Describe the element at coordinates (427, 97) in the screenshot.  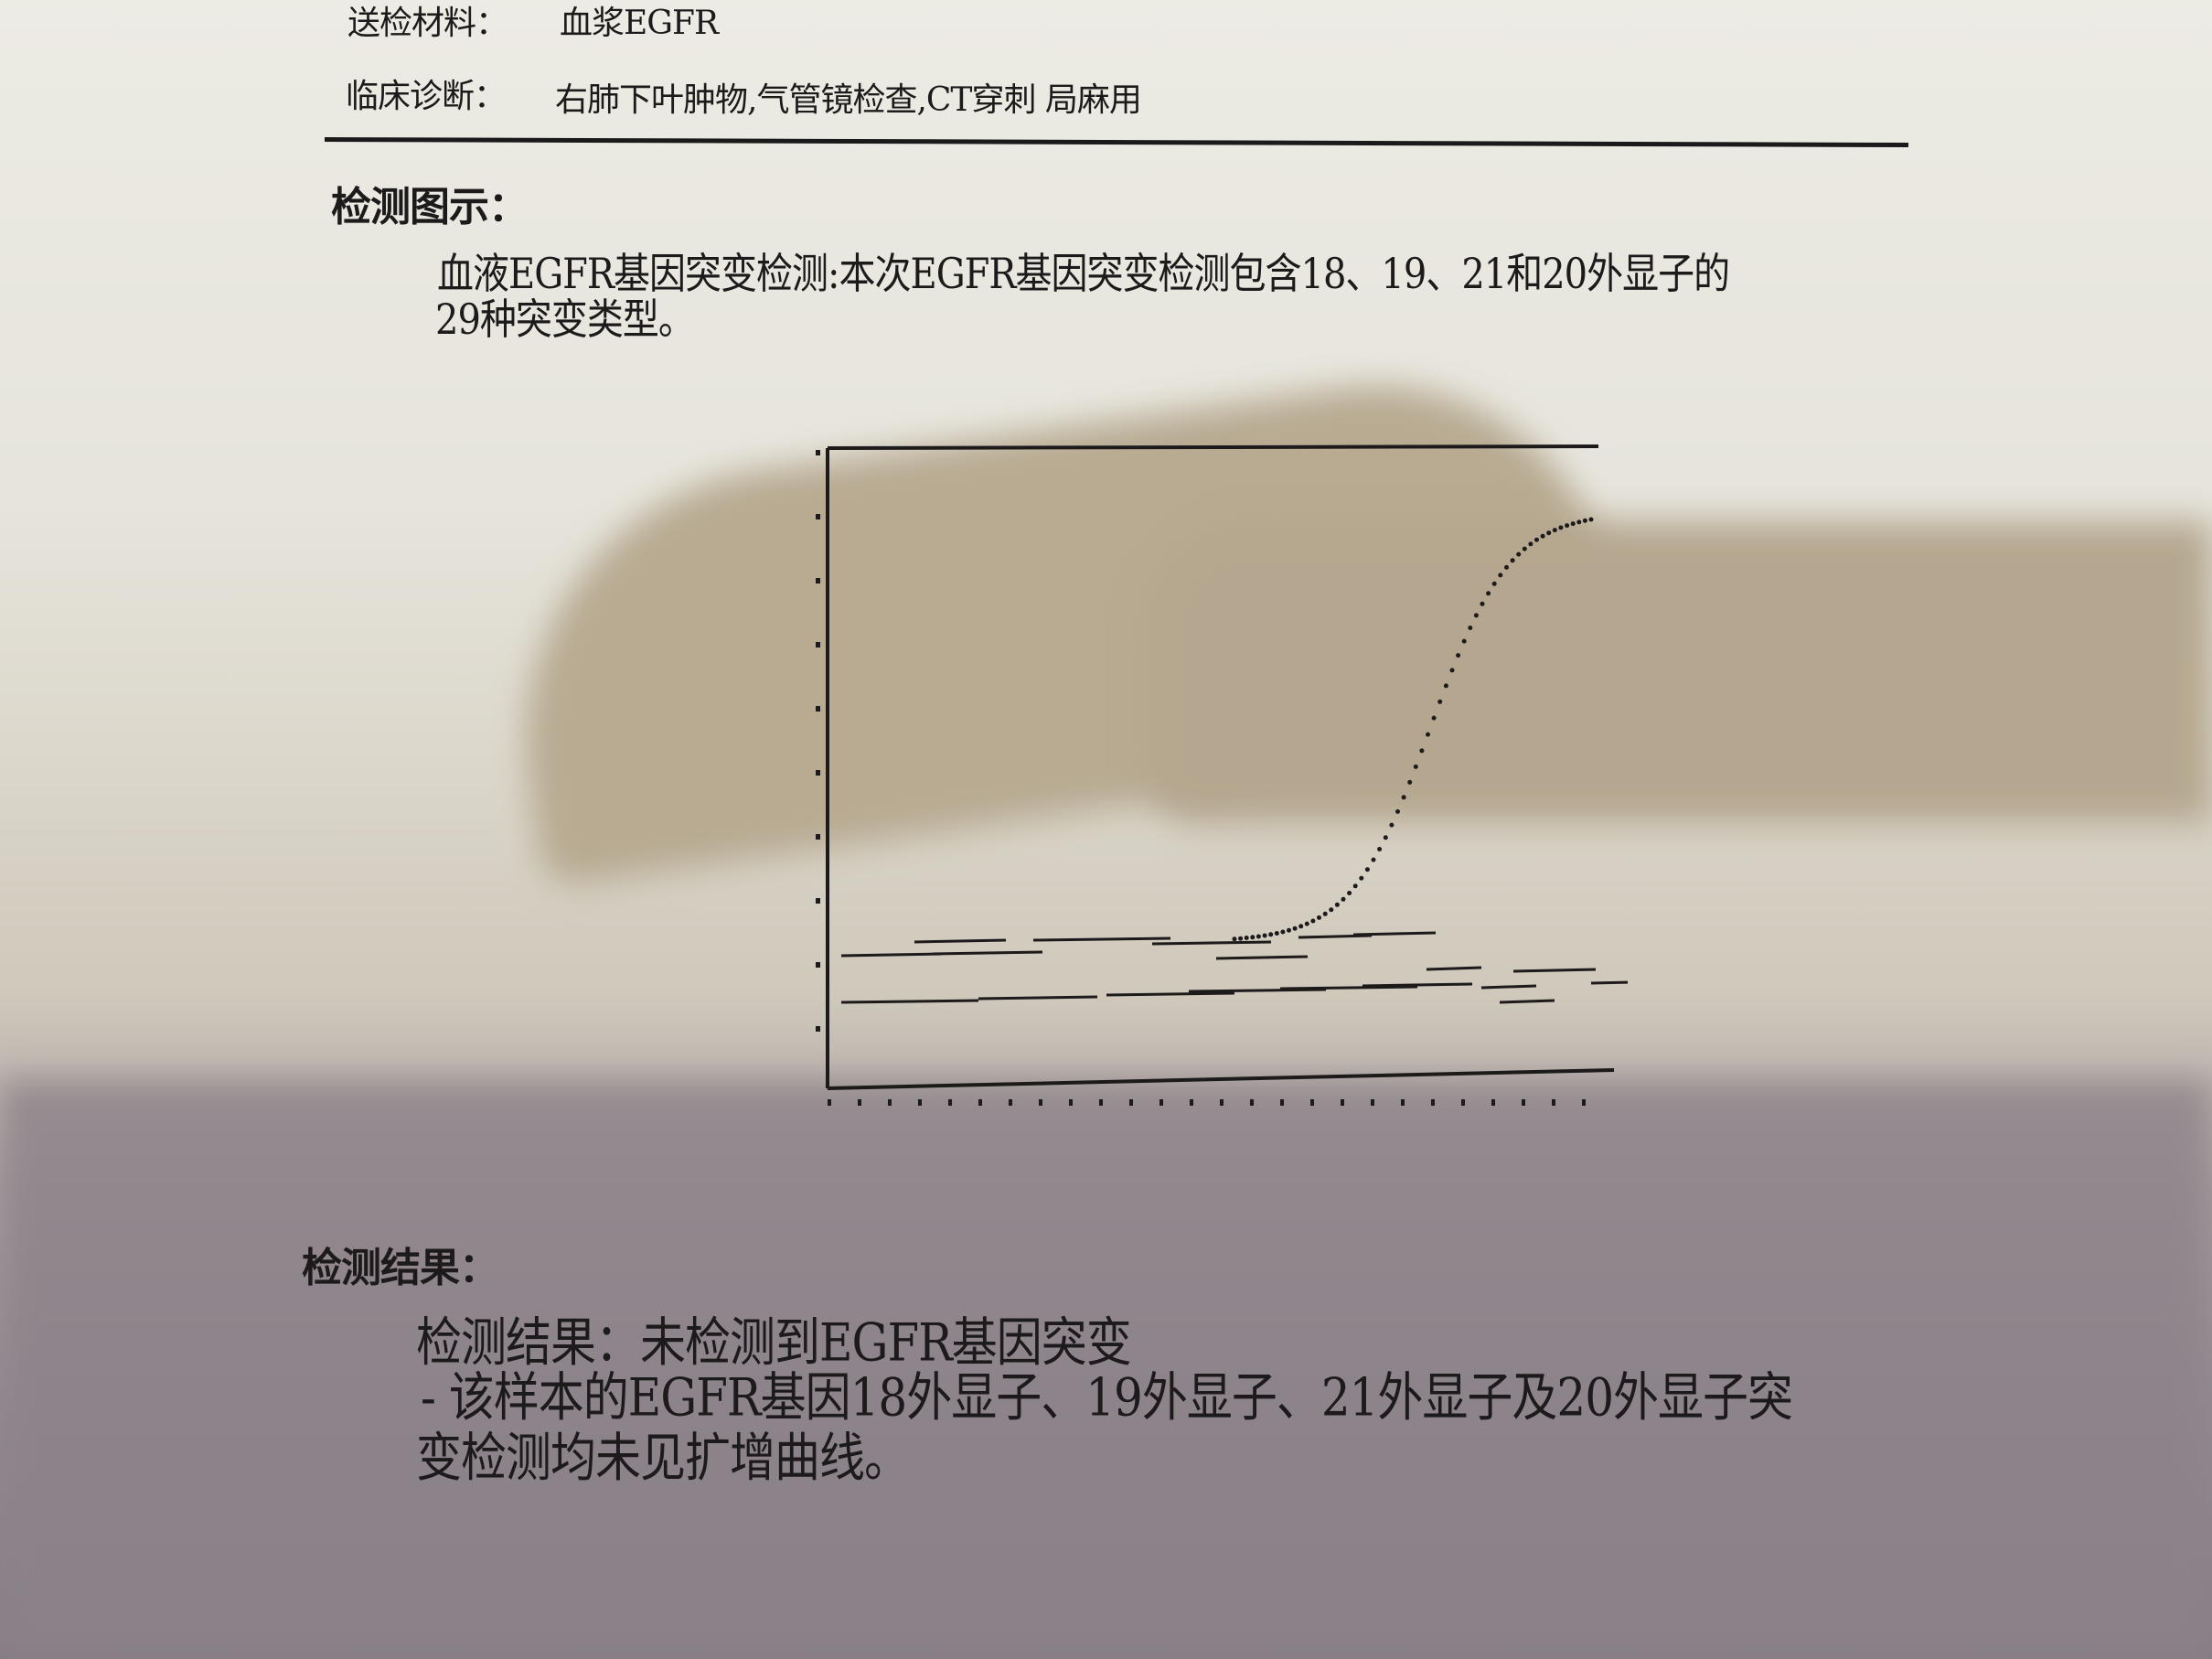
I see `diagnosis-label: 临床诊断：` at that location.